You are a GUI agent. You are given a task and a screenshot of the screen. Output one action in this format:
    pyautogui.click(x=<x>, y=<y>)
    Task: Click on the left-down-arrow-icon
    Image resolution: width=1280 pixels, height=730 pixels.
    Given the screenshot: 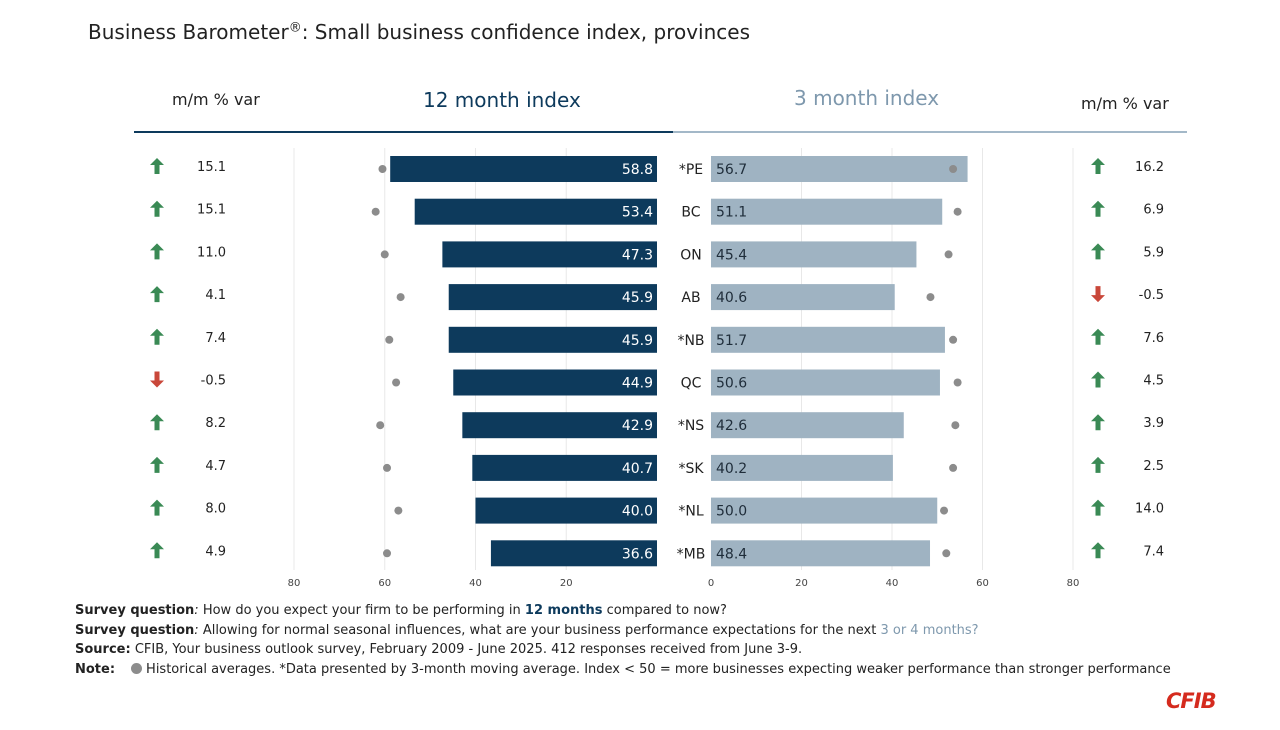 What is the action you would take?
    pyautogui.click(x=157, y=379)
    